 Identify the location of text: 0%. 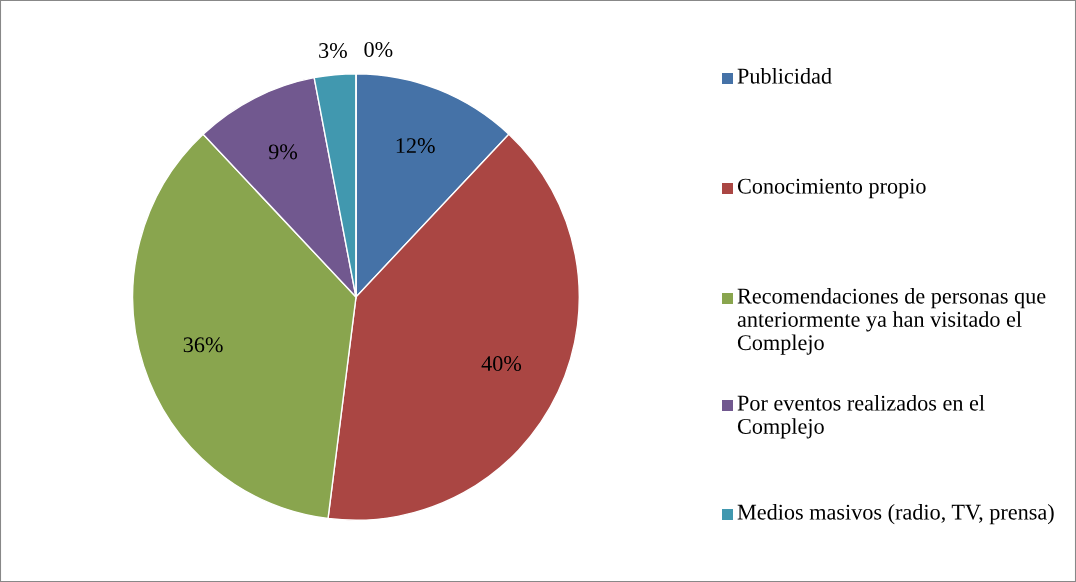
(378, 49).